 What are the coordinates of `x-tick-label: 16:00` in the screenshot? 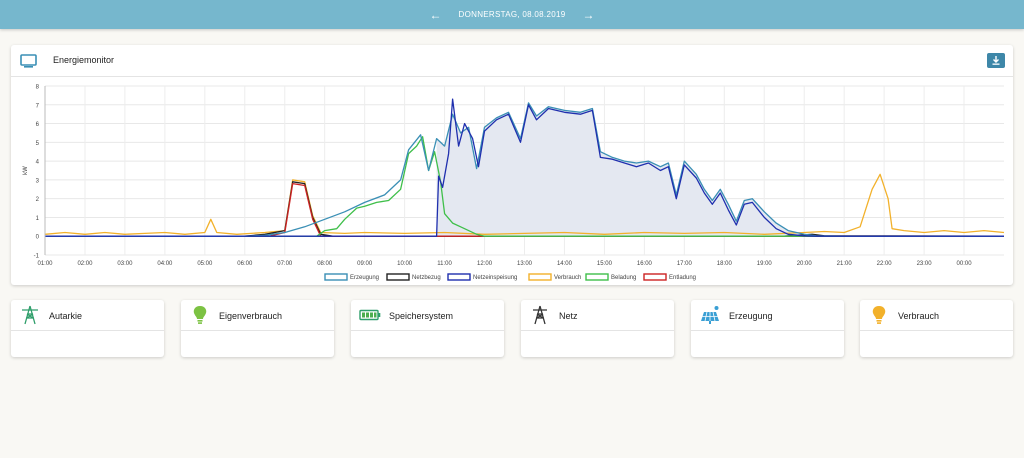 It's located at (645, 264).